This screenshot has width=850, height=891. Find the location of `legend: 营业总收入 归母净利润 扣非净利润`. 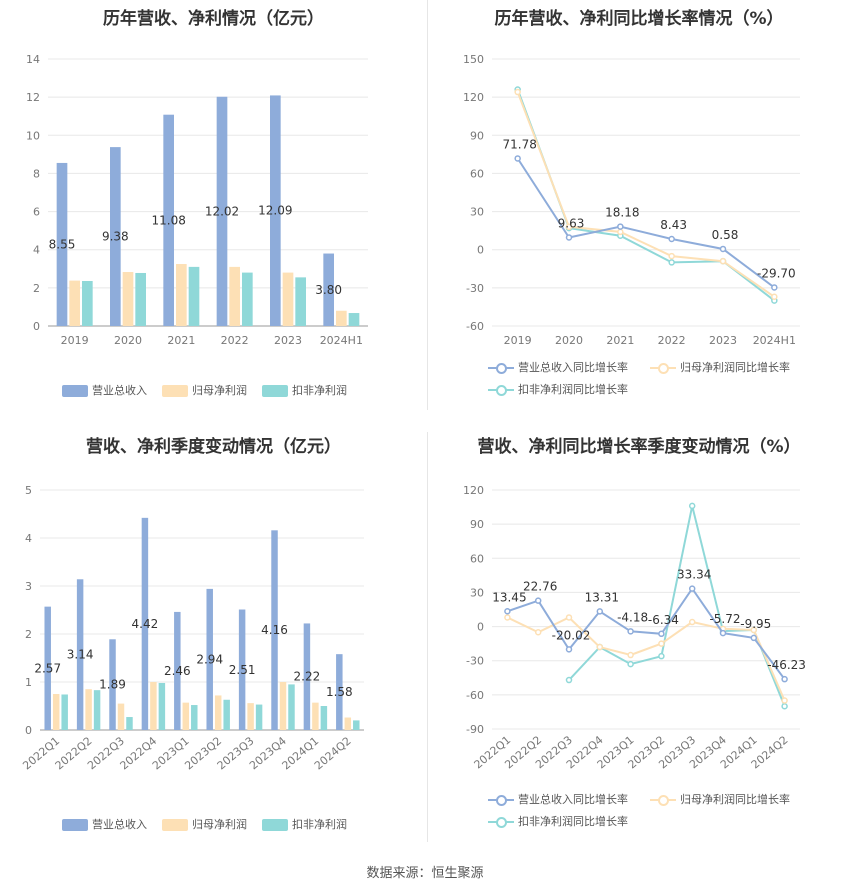

legend: 营业总收入 归母净利润 扣非净利润 is located at coordinates (213, 392).